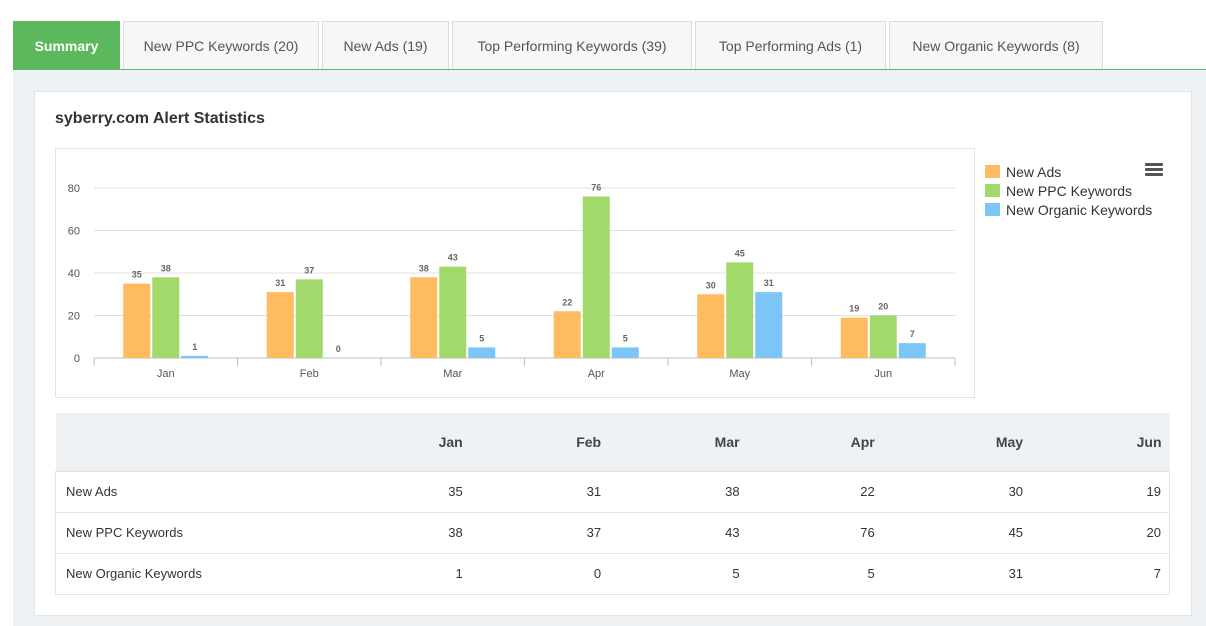  I want to click on table-cell: 7, so click(1101, 574).